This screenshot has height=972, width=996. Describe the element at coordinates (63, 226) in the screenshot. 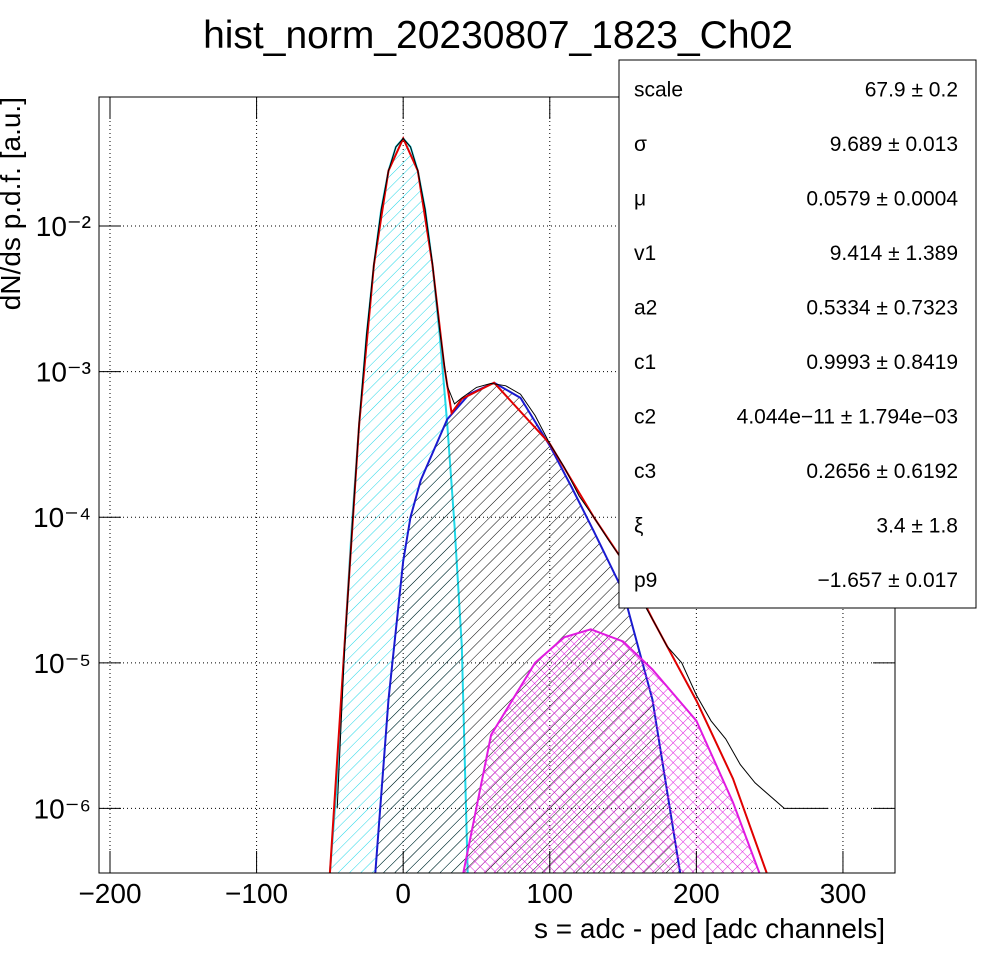

I see `y-tick-label: 10⁻²` at that location.